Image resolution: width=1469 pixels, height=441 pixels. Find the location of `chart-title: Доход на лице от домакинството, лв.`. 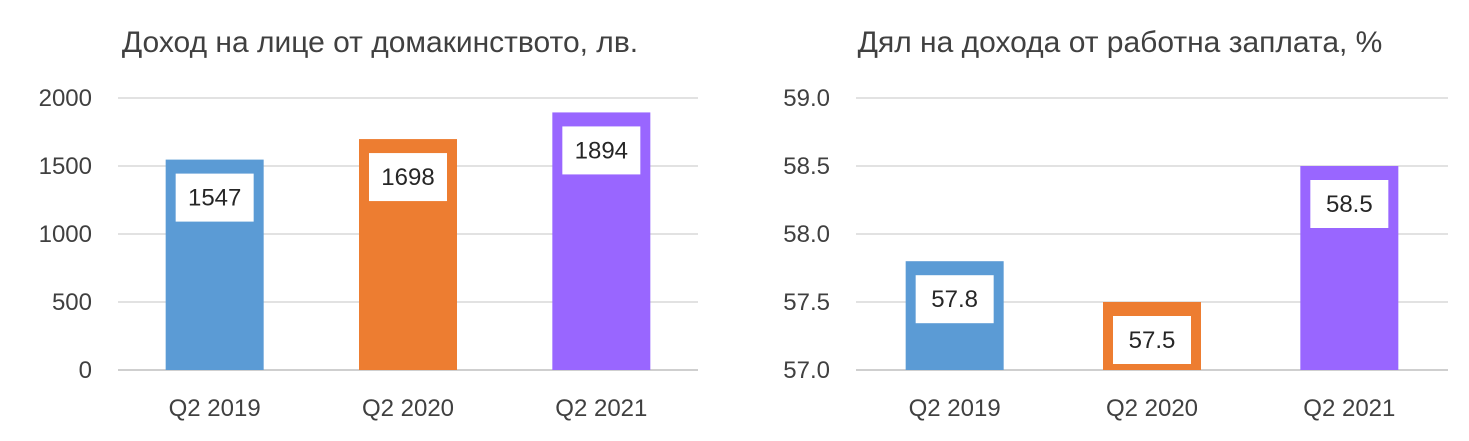

chart-title: Доход на лице от домакинството, лв. is located at coordinates (380, 42).